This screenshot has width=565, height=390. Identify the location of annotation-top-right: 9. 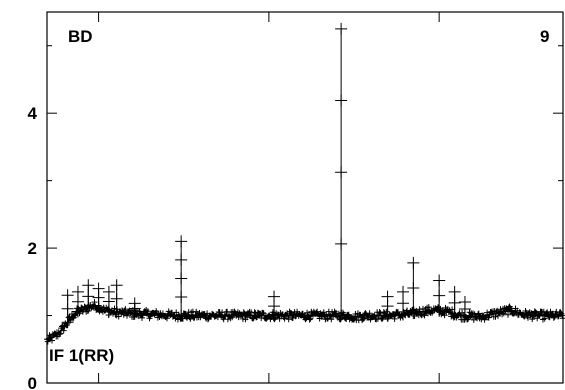
(544, 36).